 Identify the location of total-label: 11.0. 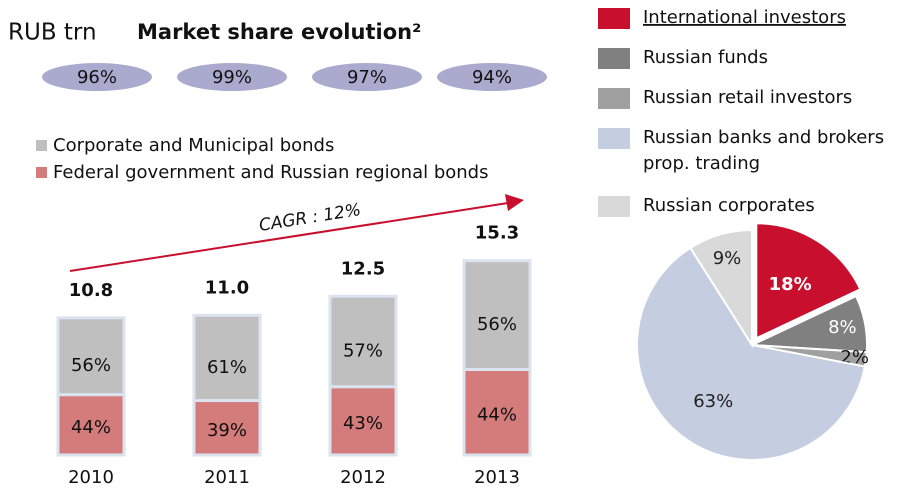
(227, 287).